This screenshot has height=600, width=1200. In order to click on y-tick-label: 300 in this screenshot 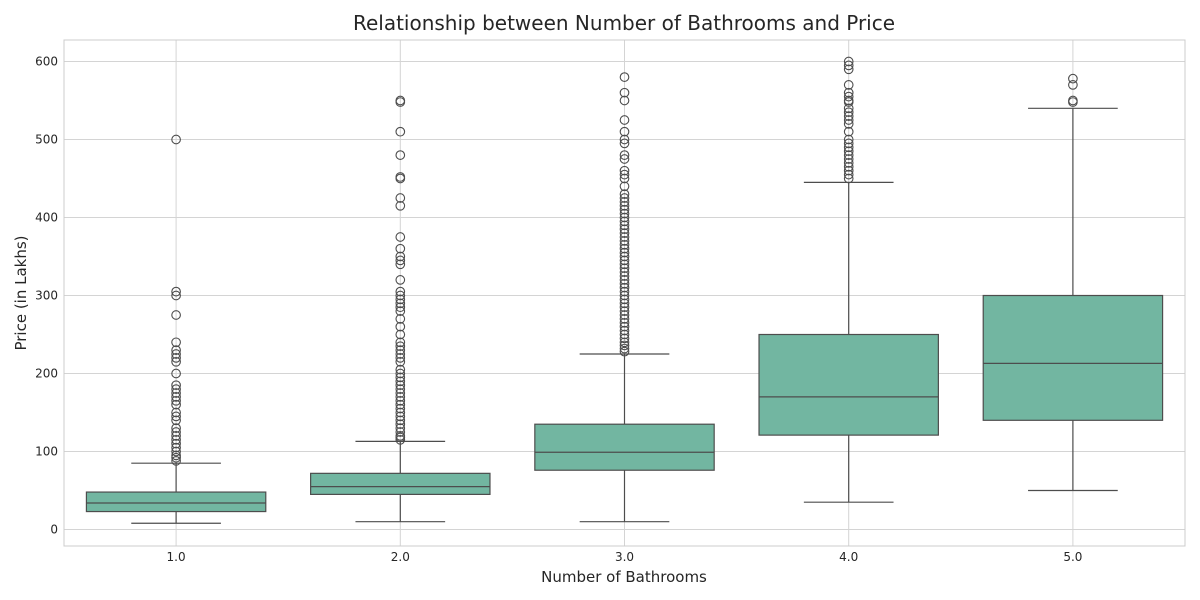, I will do `click(46, 296)`.